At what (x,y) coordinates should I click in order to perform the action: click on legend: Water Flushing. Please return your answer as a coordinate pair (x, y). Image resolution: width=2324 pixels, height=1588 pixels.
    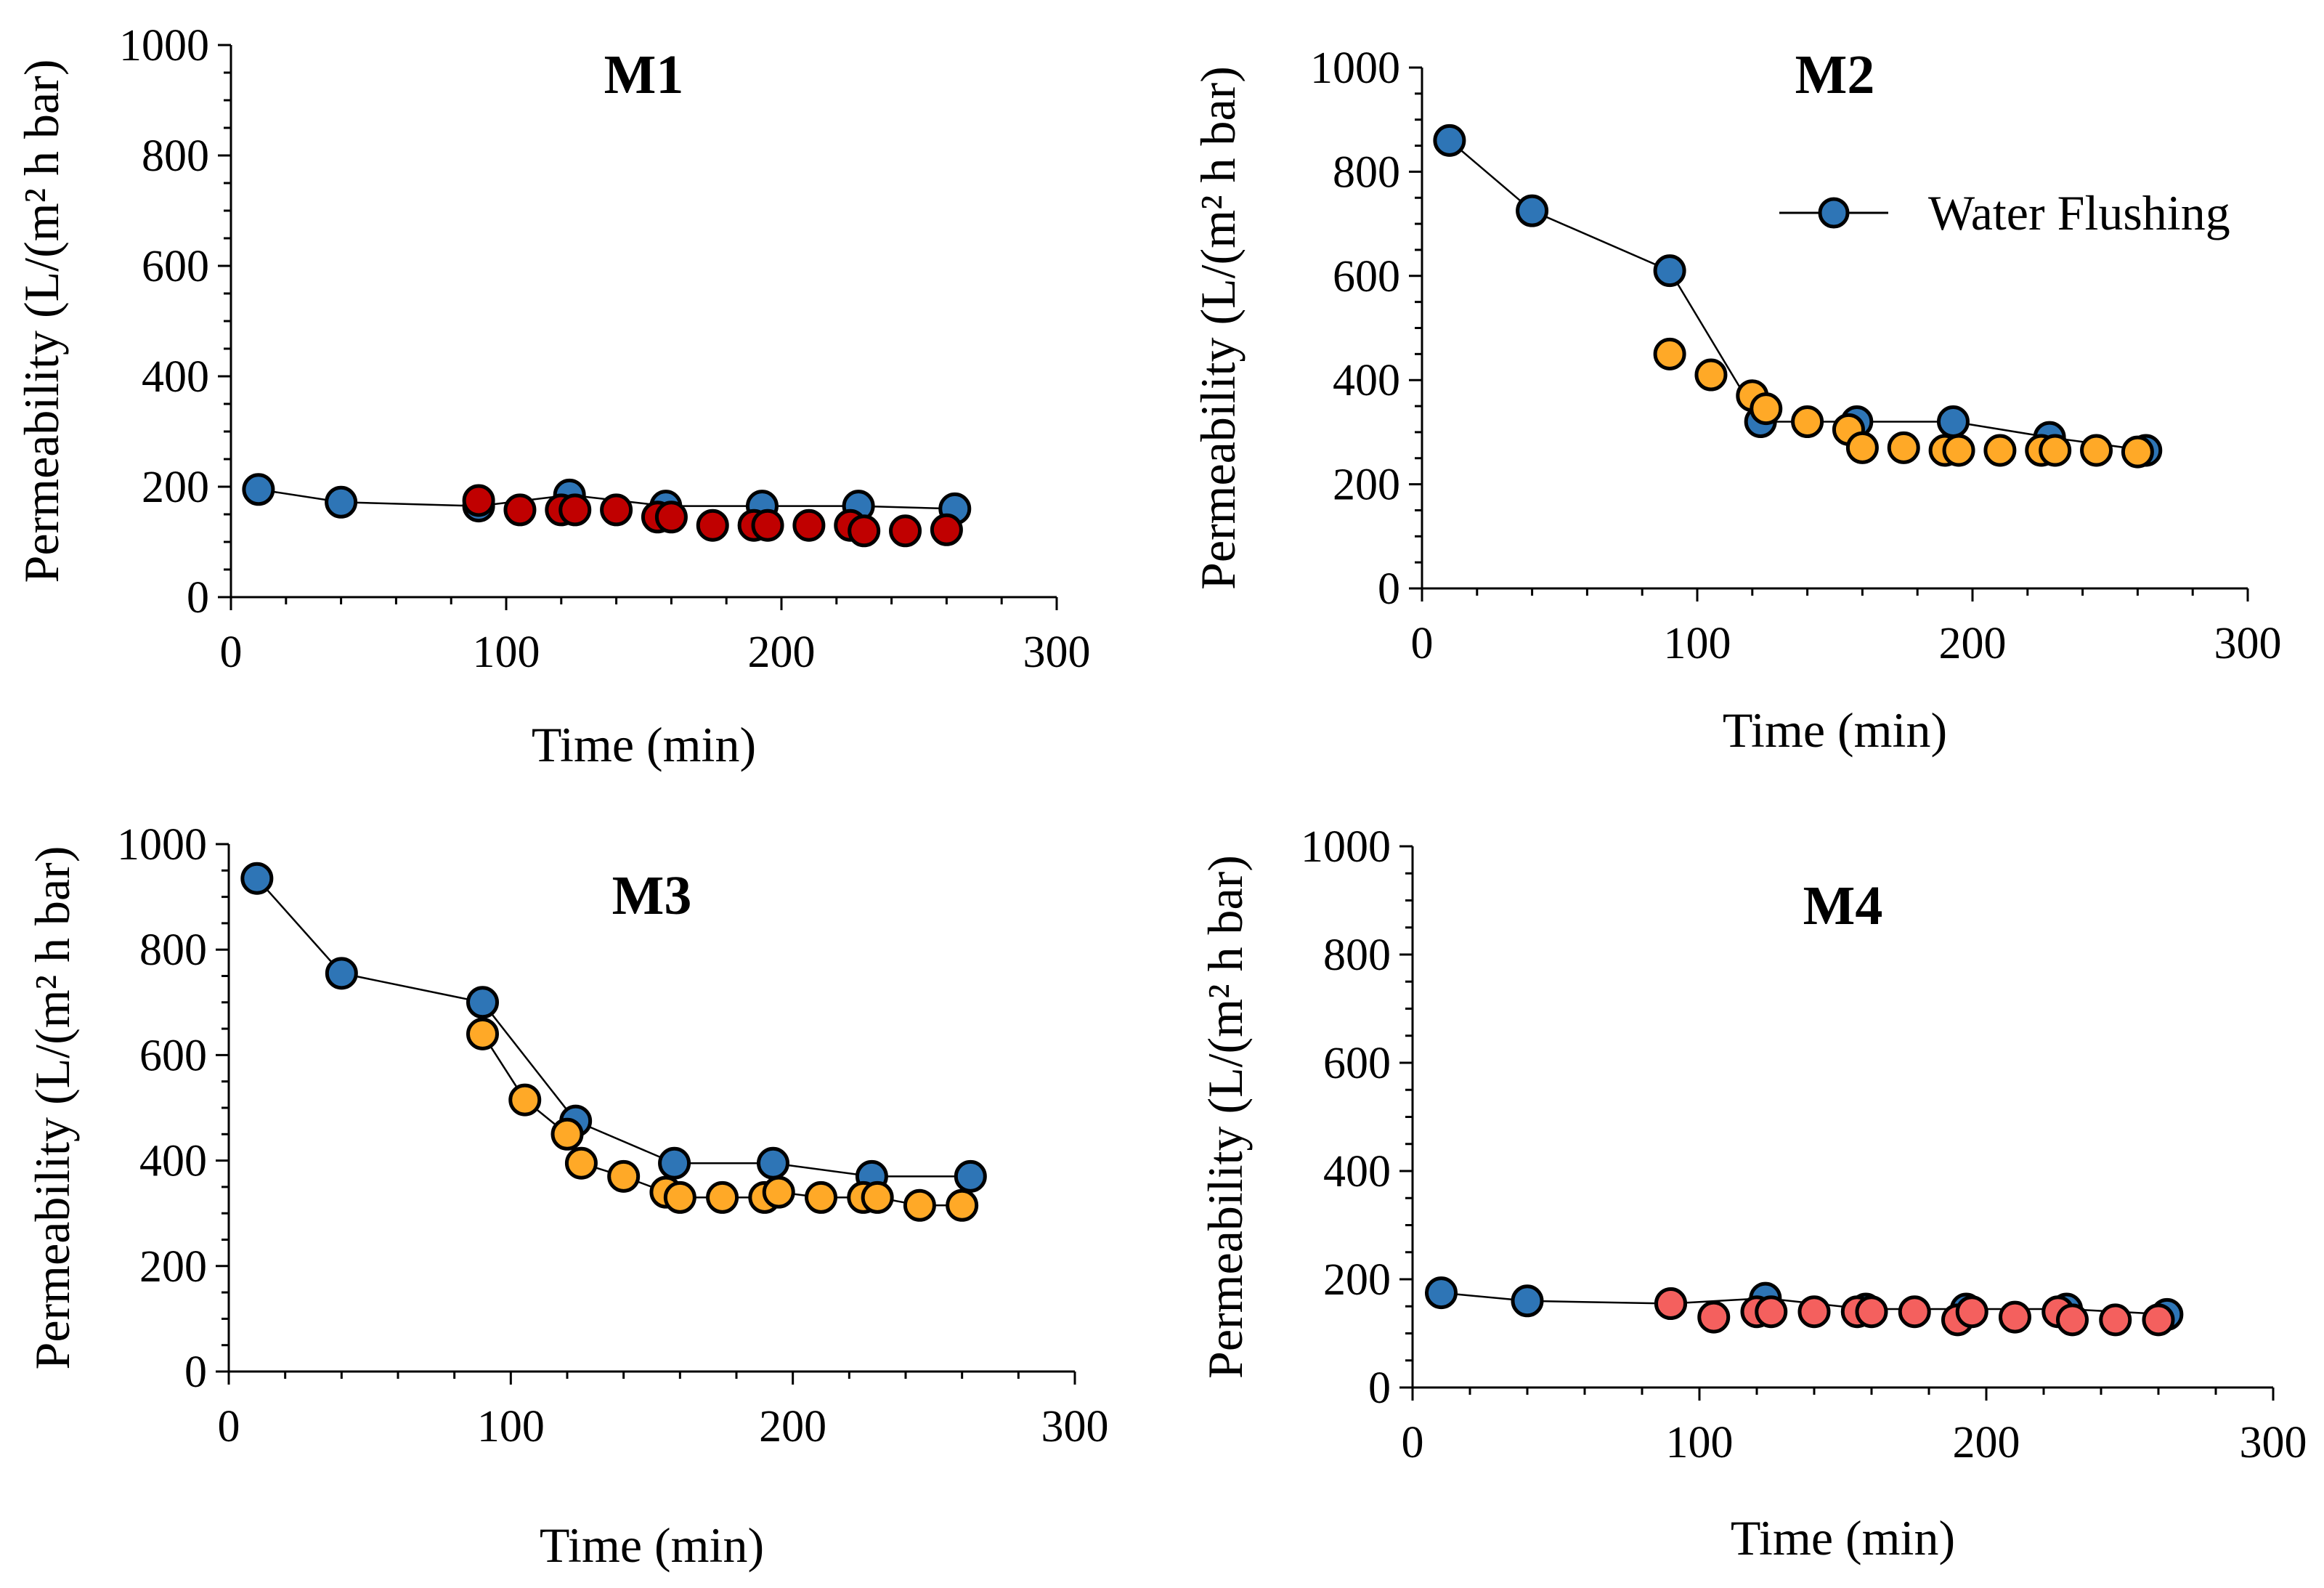
    Looking at the image, I should click on (2004, 212).